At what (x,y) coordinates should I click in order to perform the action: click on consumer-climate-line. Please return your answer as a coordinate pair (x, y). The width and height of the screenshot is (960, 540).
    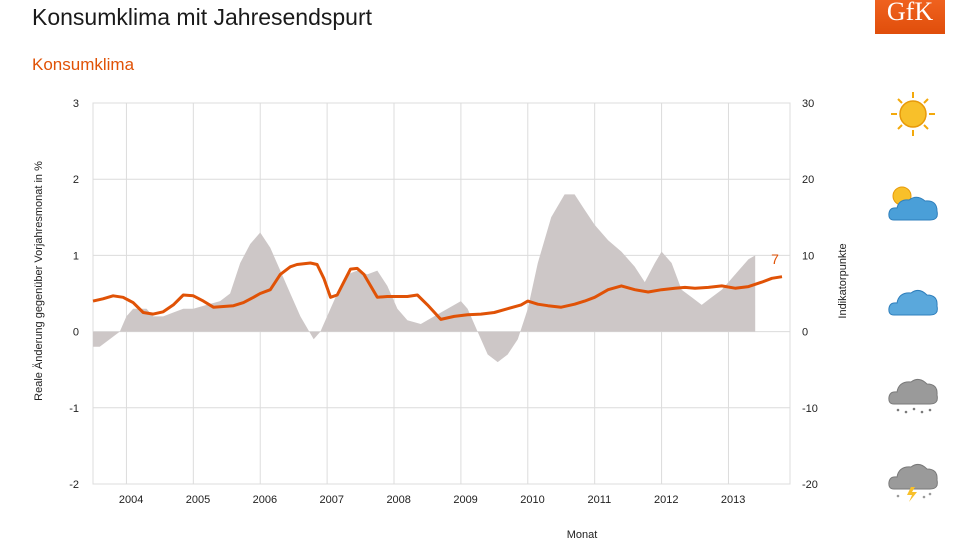
    Looking at the image, I should click on (437, 291).